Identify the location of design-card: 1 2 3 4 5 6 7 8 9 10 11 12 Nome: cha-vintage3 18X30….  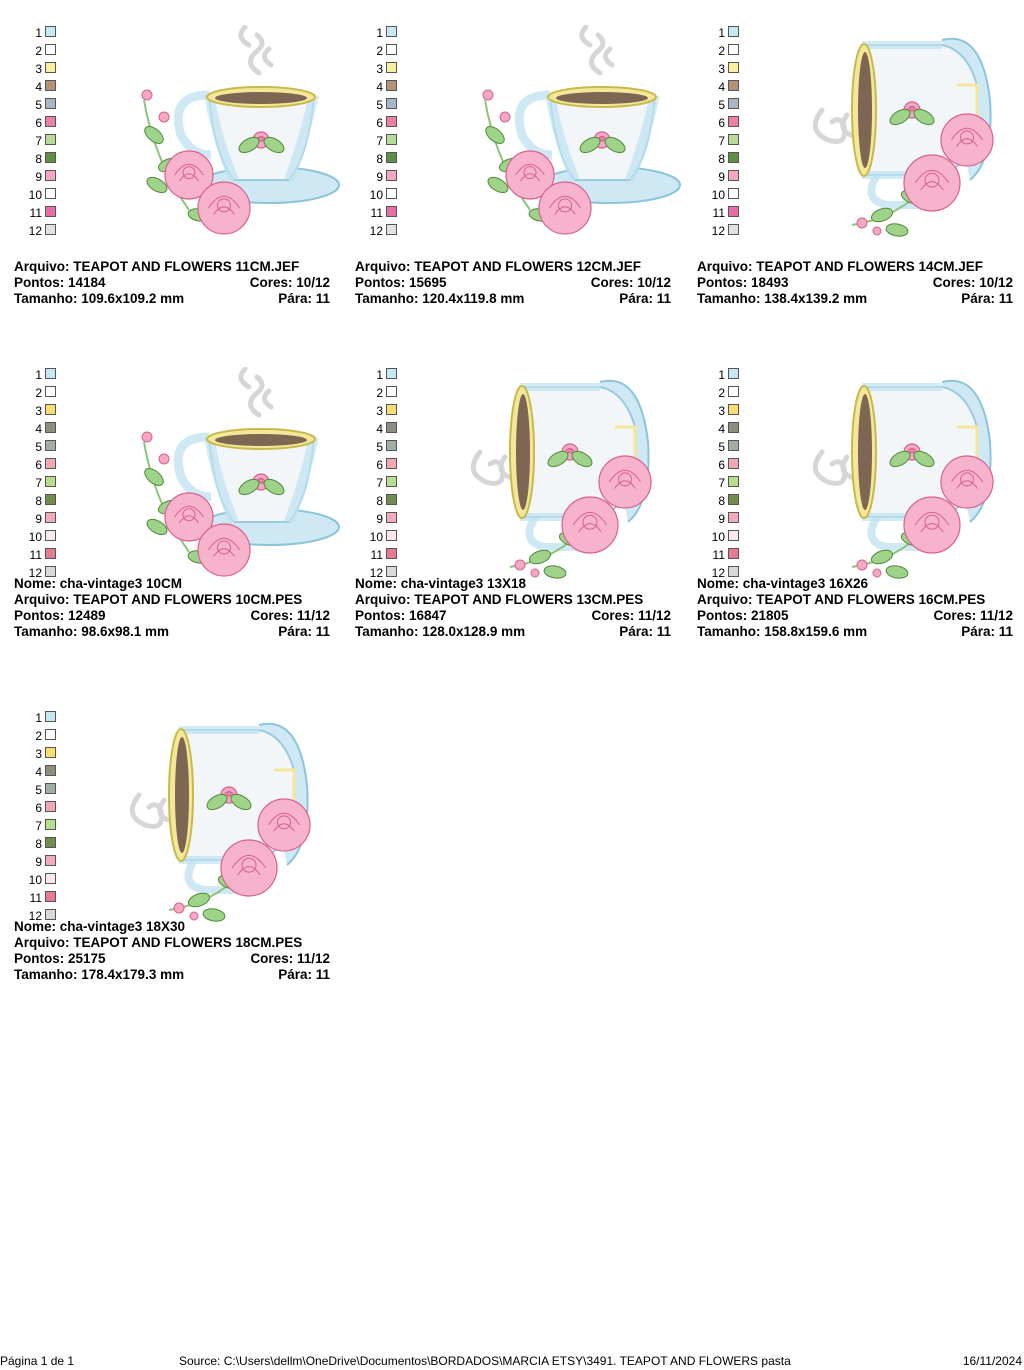
(179, 870).